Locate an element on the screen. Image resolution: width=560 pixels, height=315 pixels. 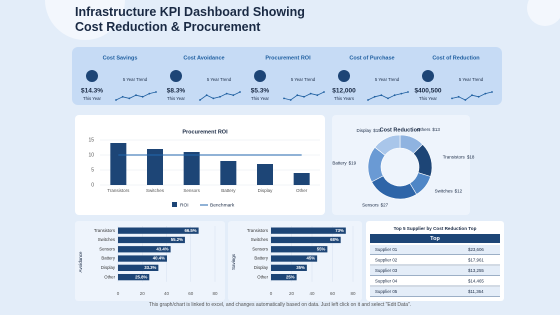
donut-label: Others $13 is located at coordinates (429, 129).